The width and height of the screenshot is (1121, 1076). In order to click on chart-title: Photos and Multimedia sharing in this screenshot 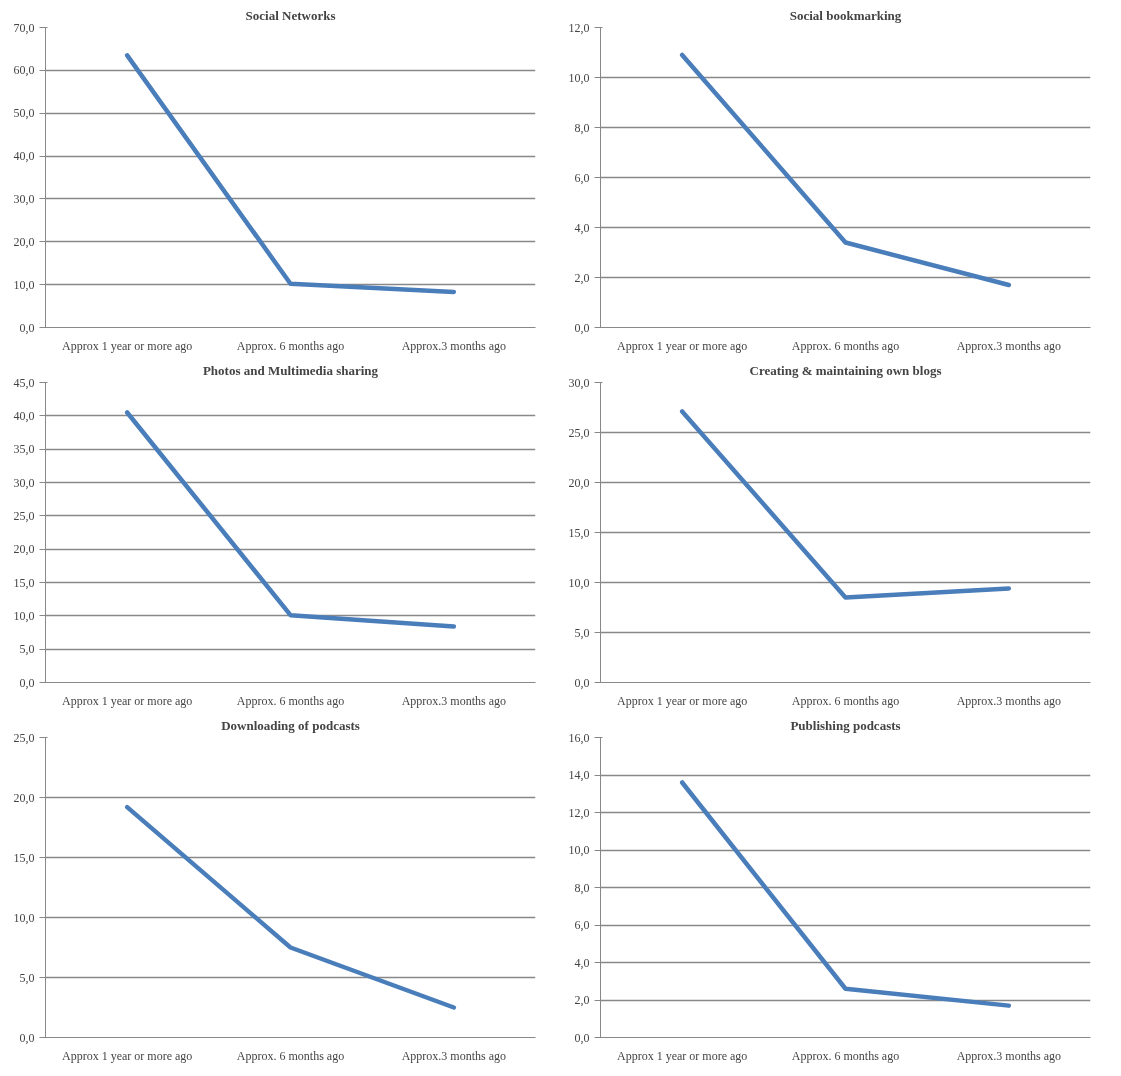, I will do `click(290, 370)`.